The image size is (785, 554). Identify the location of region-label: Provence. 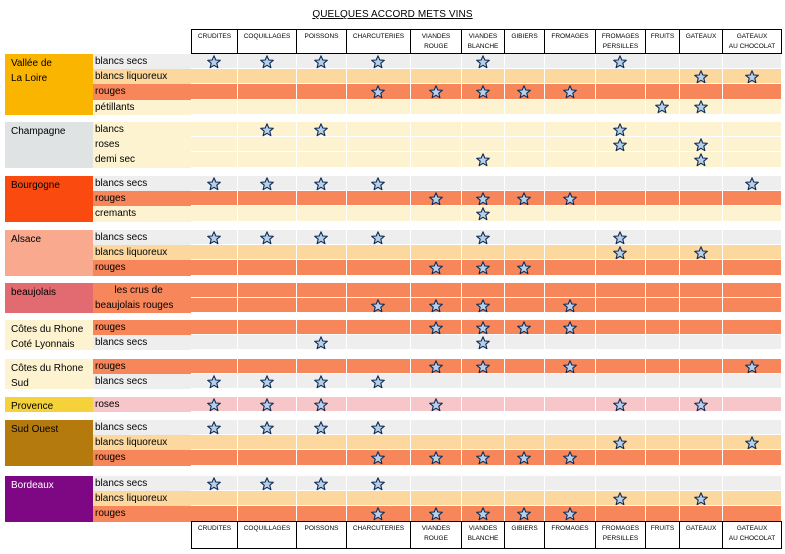
(49, 405).